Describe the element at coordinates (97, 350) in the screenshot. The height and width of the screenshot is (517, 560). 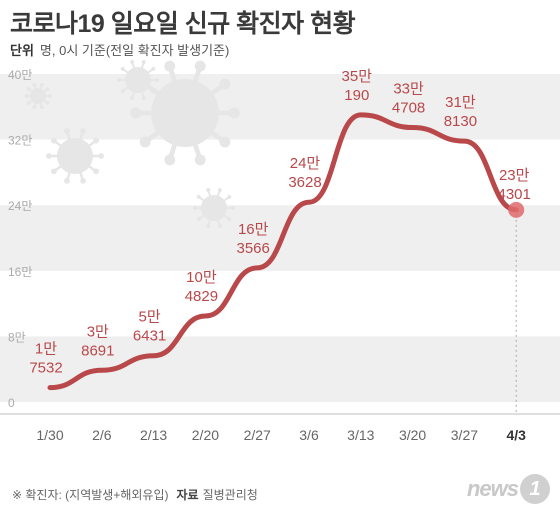
I see `data-label: 8691` at that location.